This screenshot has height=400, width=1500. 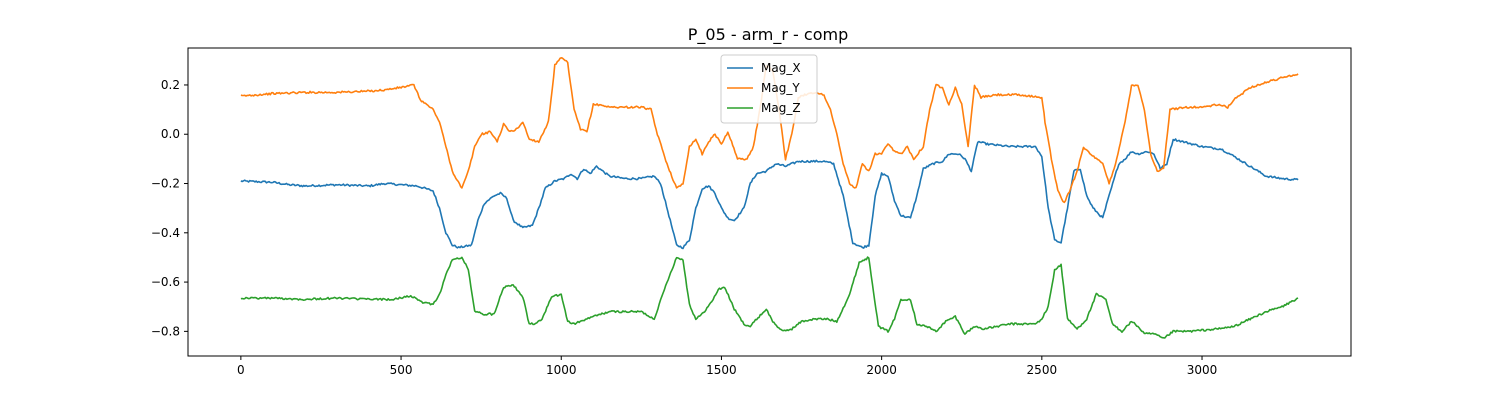 I want to click on y-tick-label: 0.0, so click(x=170, y=134).